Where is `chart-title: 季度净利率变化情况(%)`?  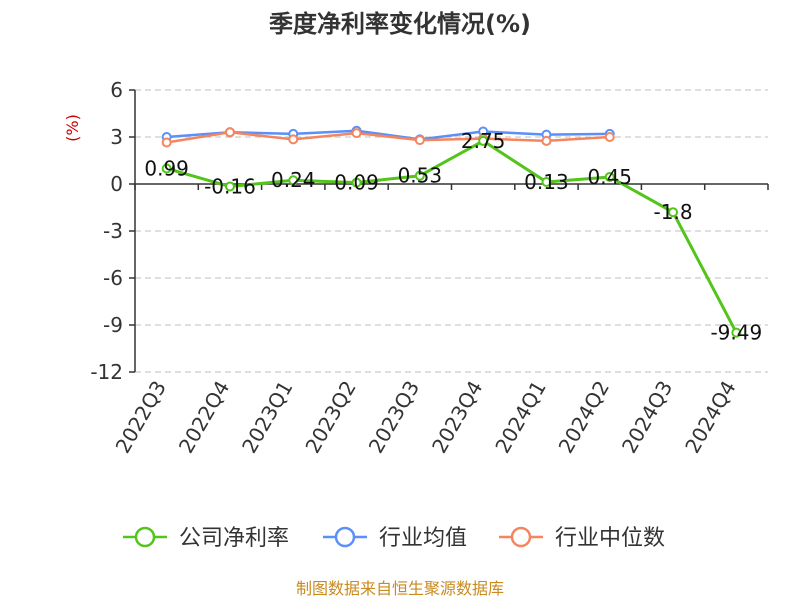 chart-title: 季度净利率变化情况(%) is located at coordinates (400, 24).